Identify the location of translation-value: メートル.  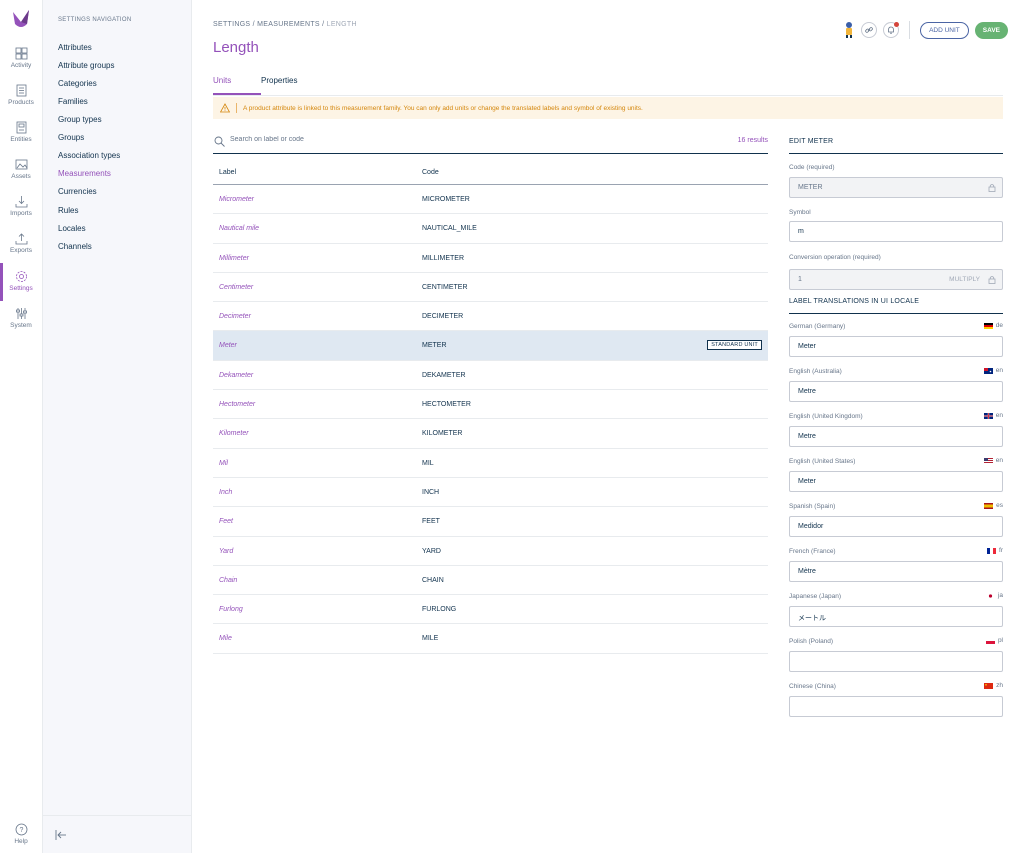
(812, 618).